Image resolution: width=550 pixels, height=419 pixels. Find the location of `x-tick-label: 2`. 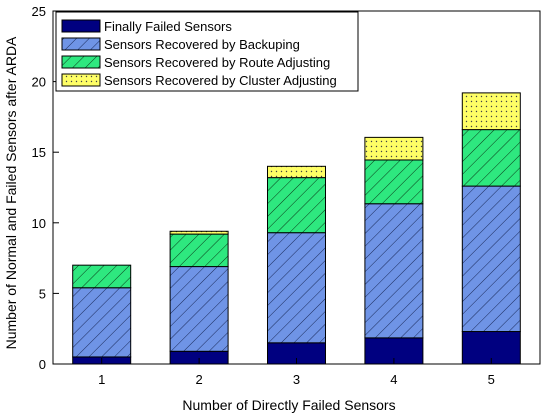

x-tick-label: 2 is located at coordinates (198, 379).